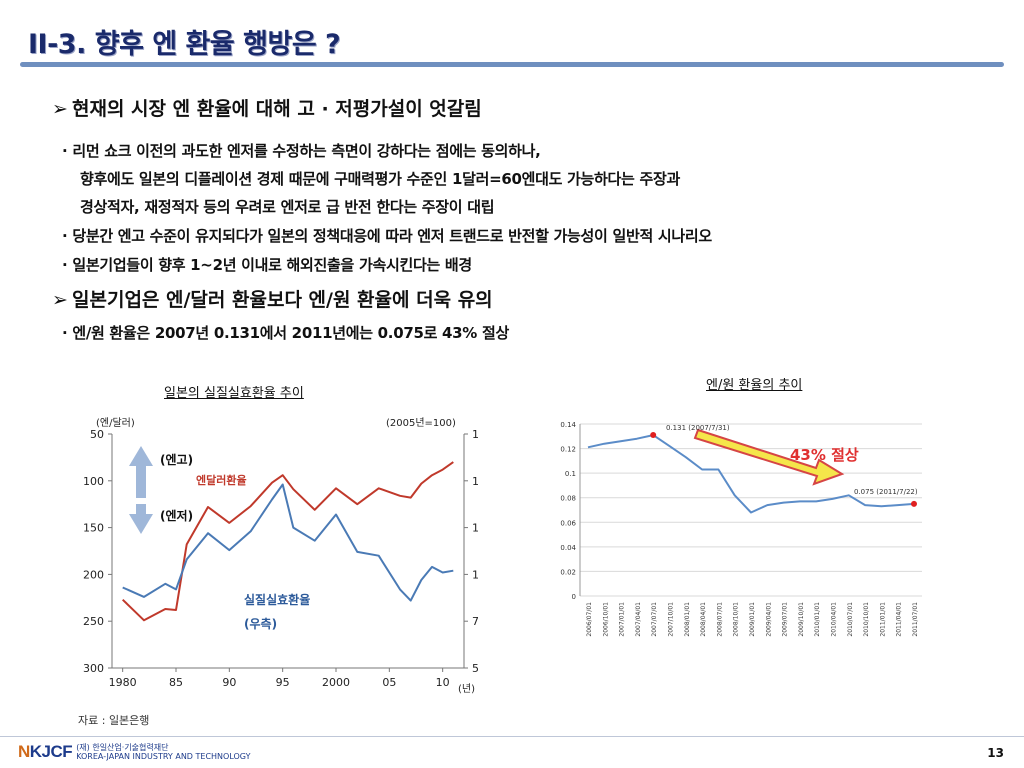 The height and width of the screenshot is (768, 1024). What do you see at coordinates (899, 619) in the screenshot?
I see `right-x-tick-label: 2011/04/01` at bounding box center [899, 619].